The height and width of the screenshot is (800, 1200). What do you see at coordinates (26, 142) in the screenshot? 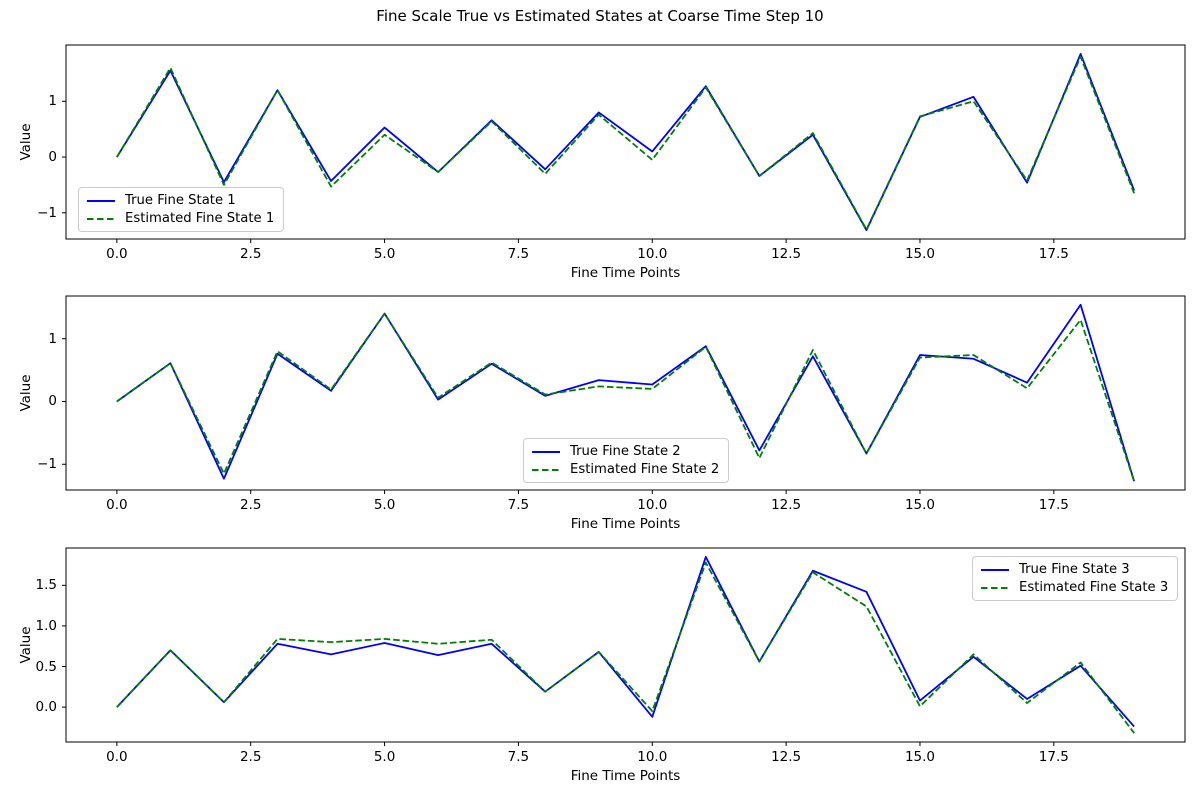
I see `y-axis-label-1: Value` at bounding box center [26, 142].